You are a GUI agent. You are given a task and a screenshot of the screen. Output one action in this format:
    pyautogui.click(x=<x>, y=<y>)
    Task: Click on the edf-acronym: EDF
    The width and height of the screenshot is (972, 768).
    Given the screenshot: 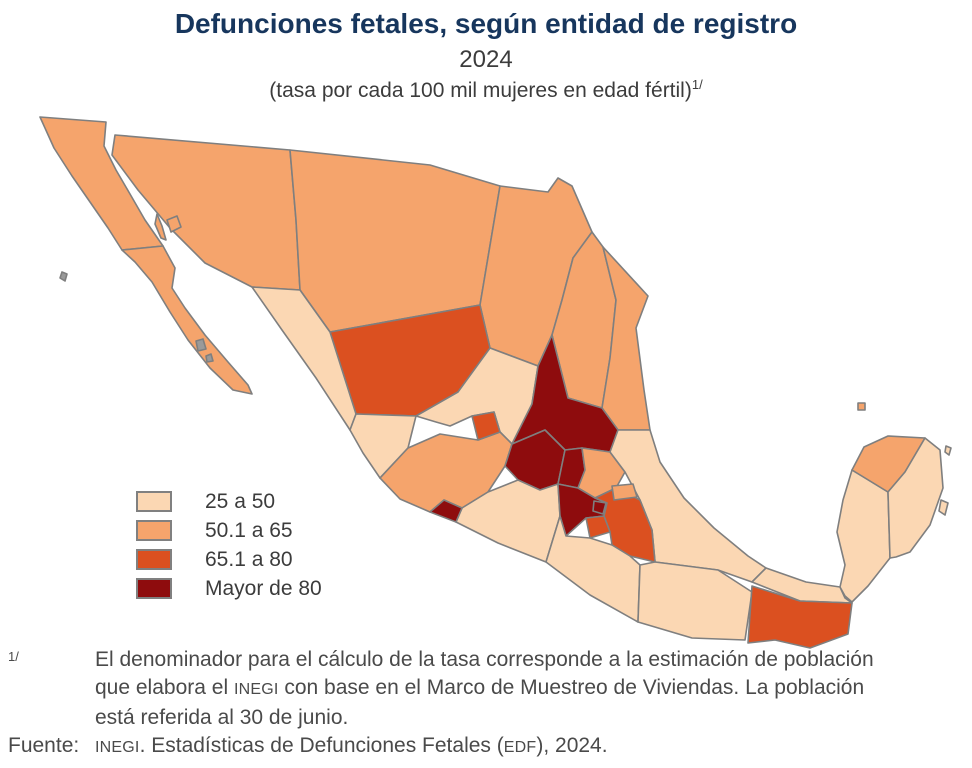 What is the action you would take?
    pyautogui.click(x=520, y=747)
    